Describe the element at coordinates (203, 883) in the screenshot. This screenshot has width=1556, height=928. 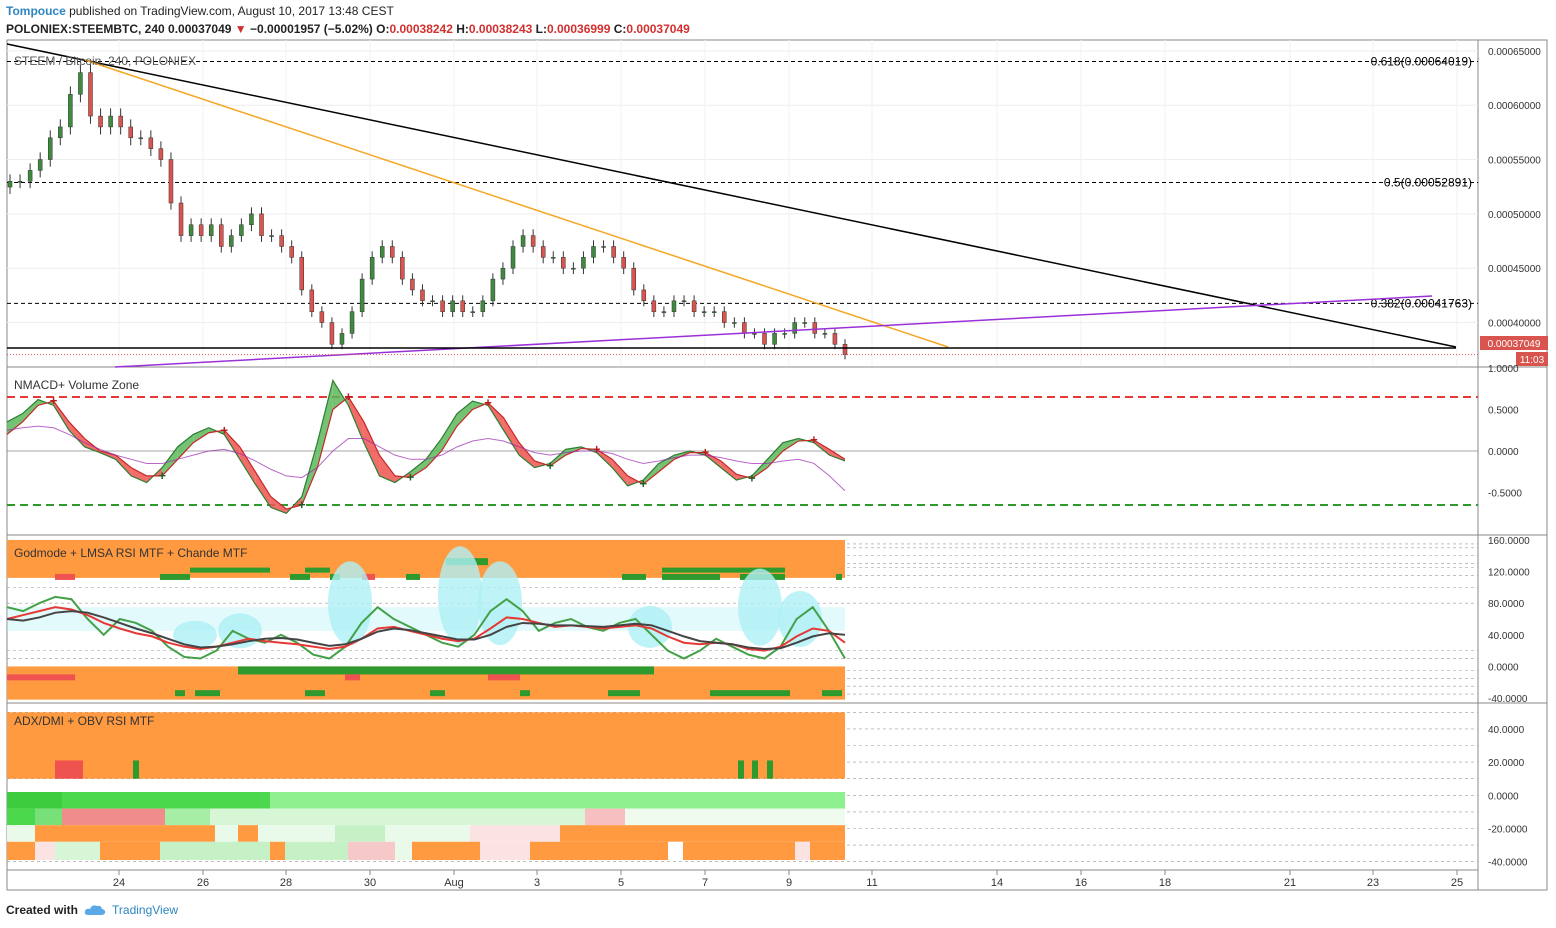
I see `time-tick-label: 26` at that location.